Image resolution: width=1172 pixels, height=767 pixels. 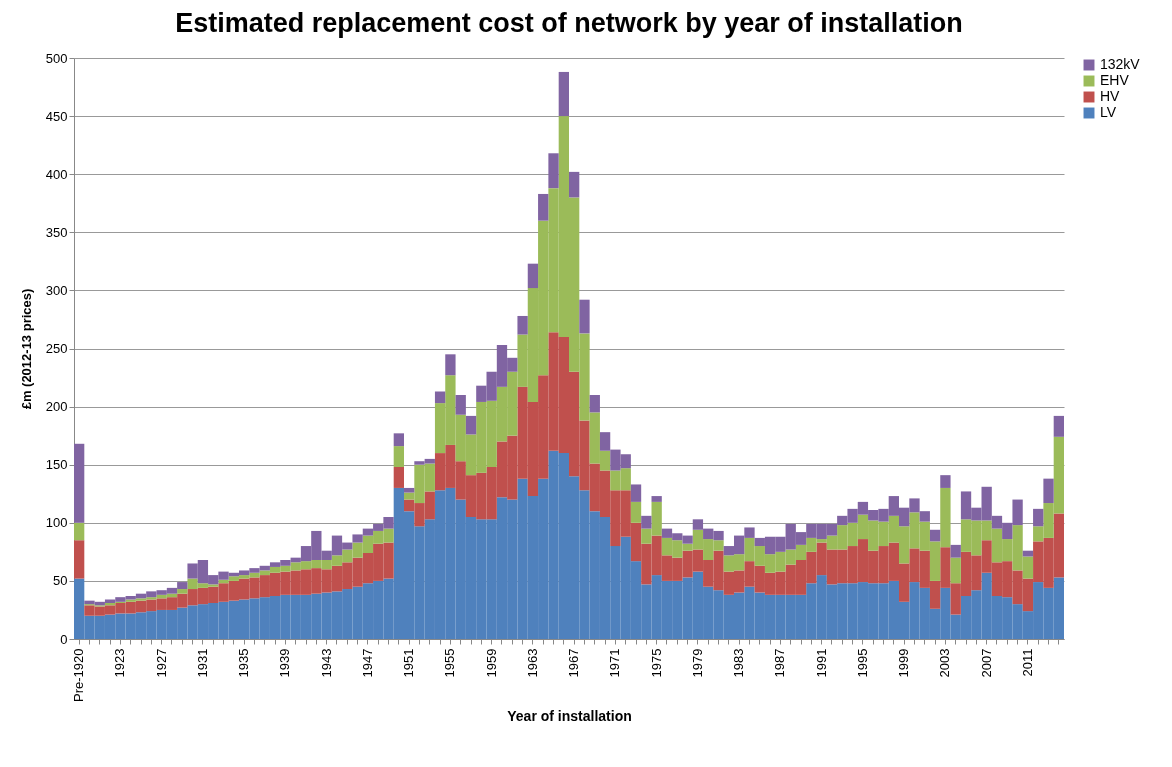 What do you see at coordinates (1120, 64) in the screenshot?
I see `legend-label: 132kV` at bounding box center [1120, 64].